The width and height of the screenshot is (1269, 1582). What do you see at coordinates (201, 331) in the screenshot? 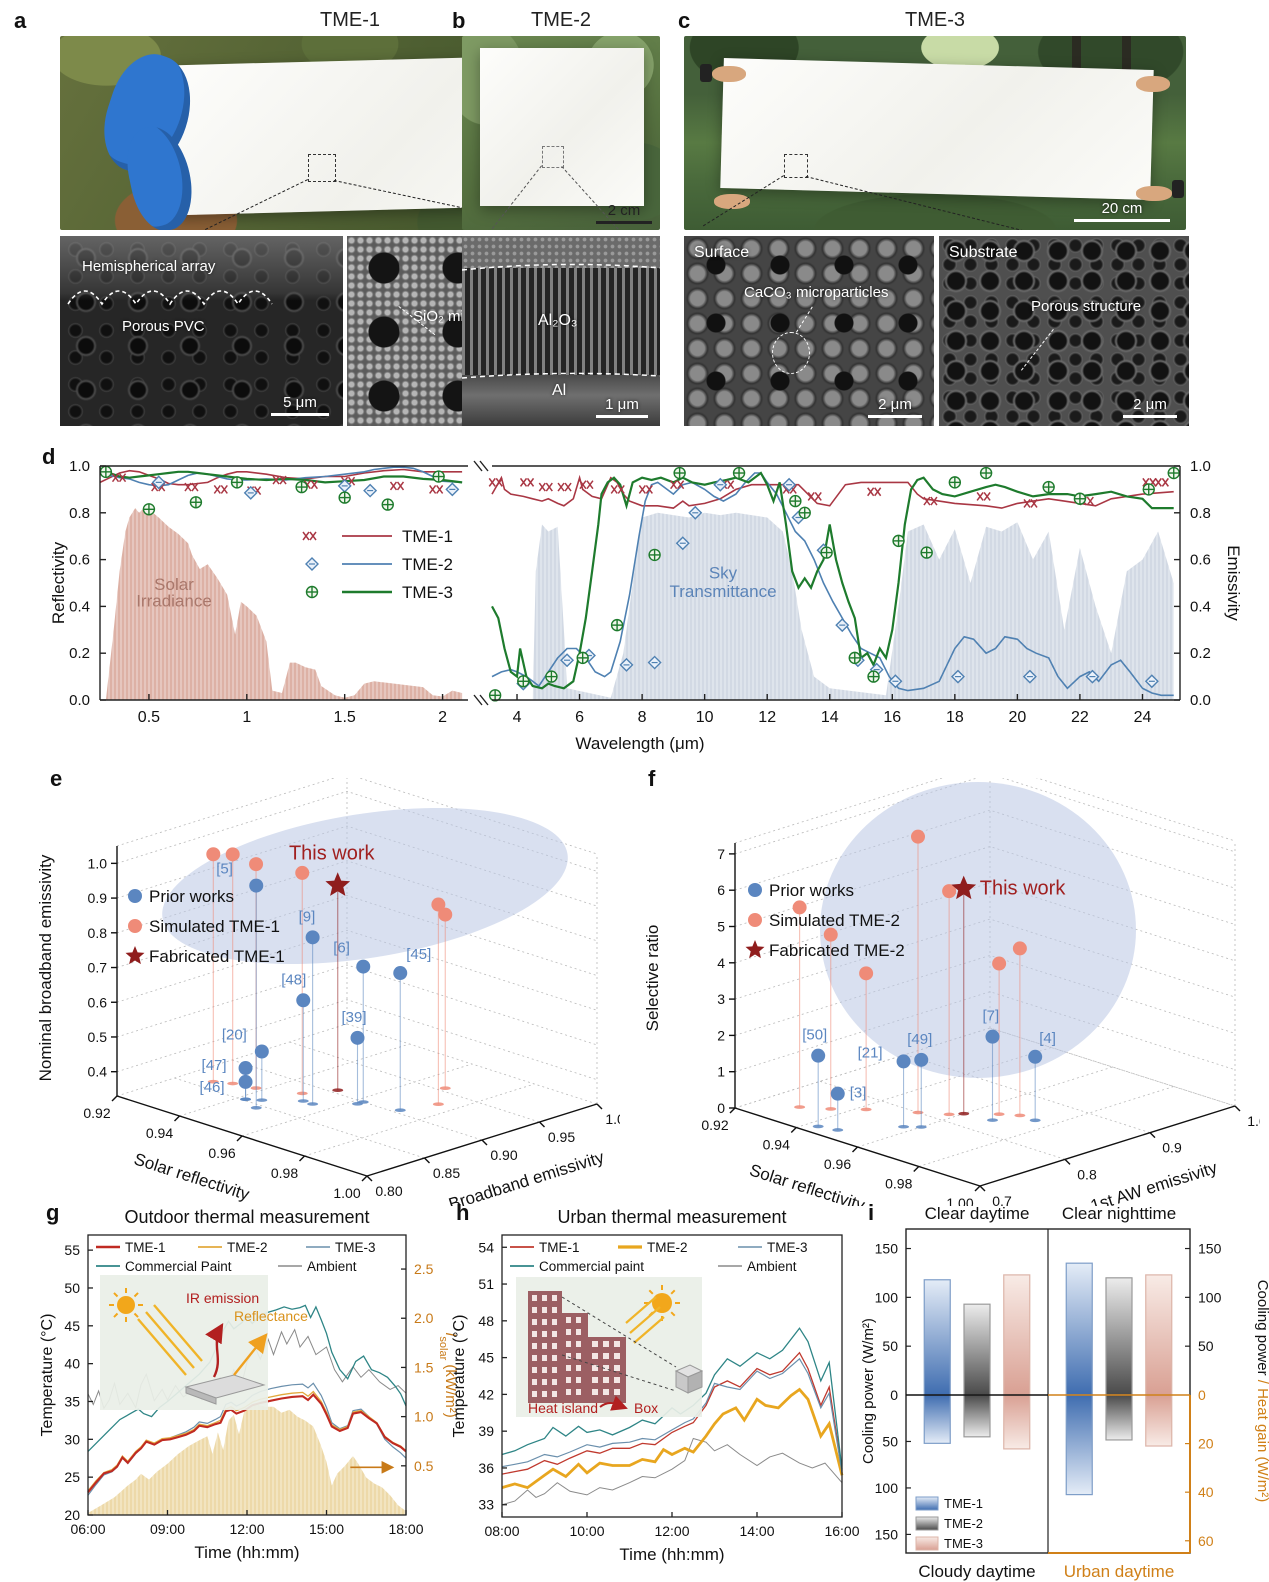
I see `sem-tme1-crosssection: Hemispherical array Porous PVC 5 μm` at bounding box center [201, 331].